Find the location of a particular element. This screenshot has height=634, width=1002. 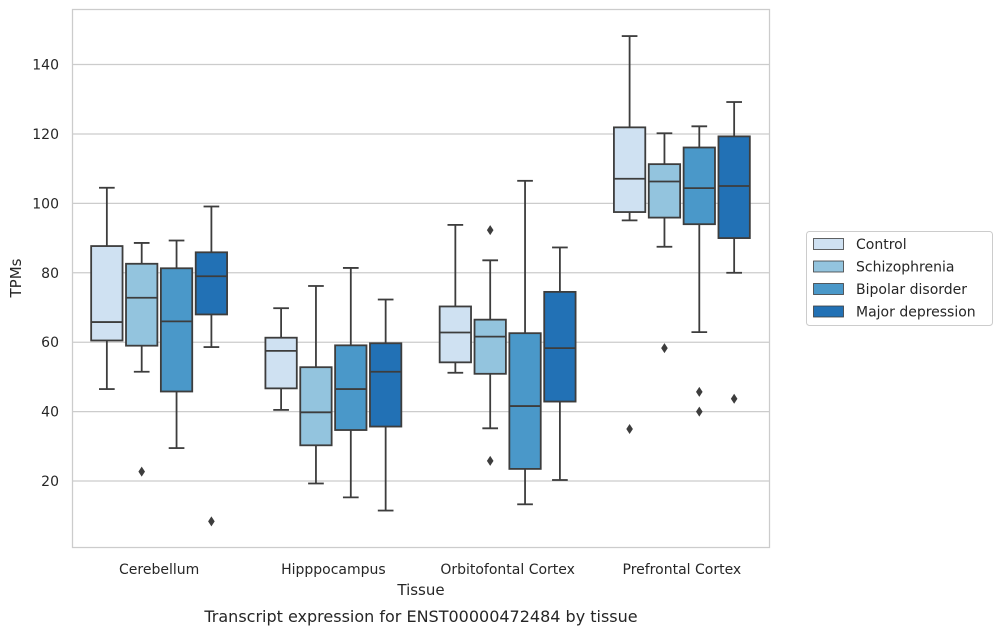

legend-label: Major depression is located at coordinates (916, 313).